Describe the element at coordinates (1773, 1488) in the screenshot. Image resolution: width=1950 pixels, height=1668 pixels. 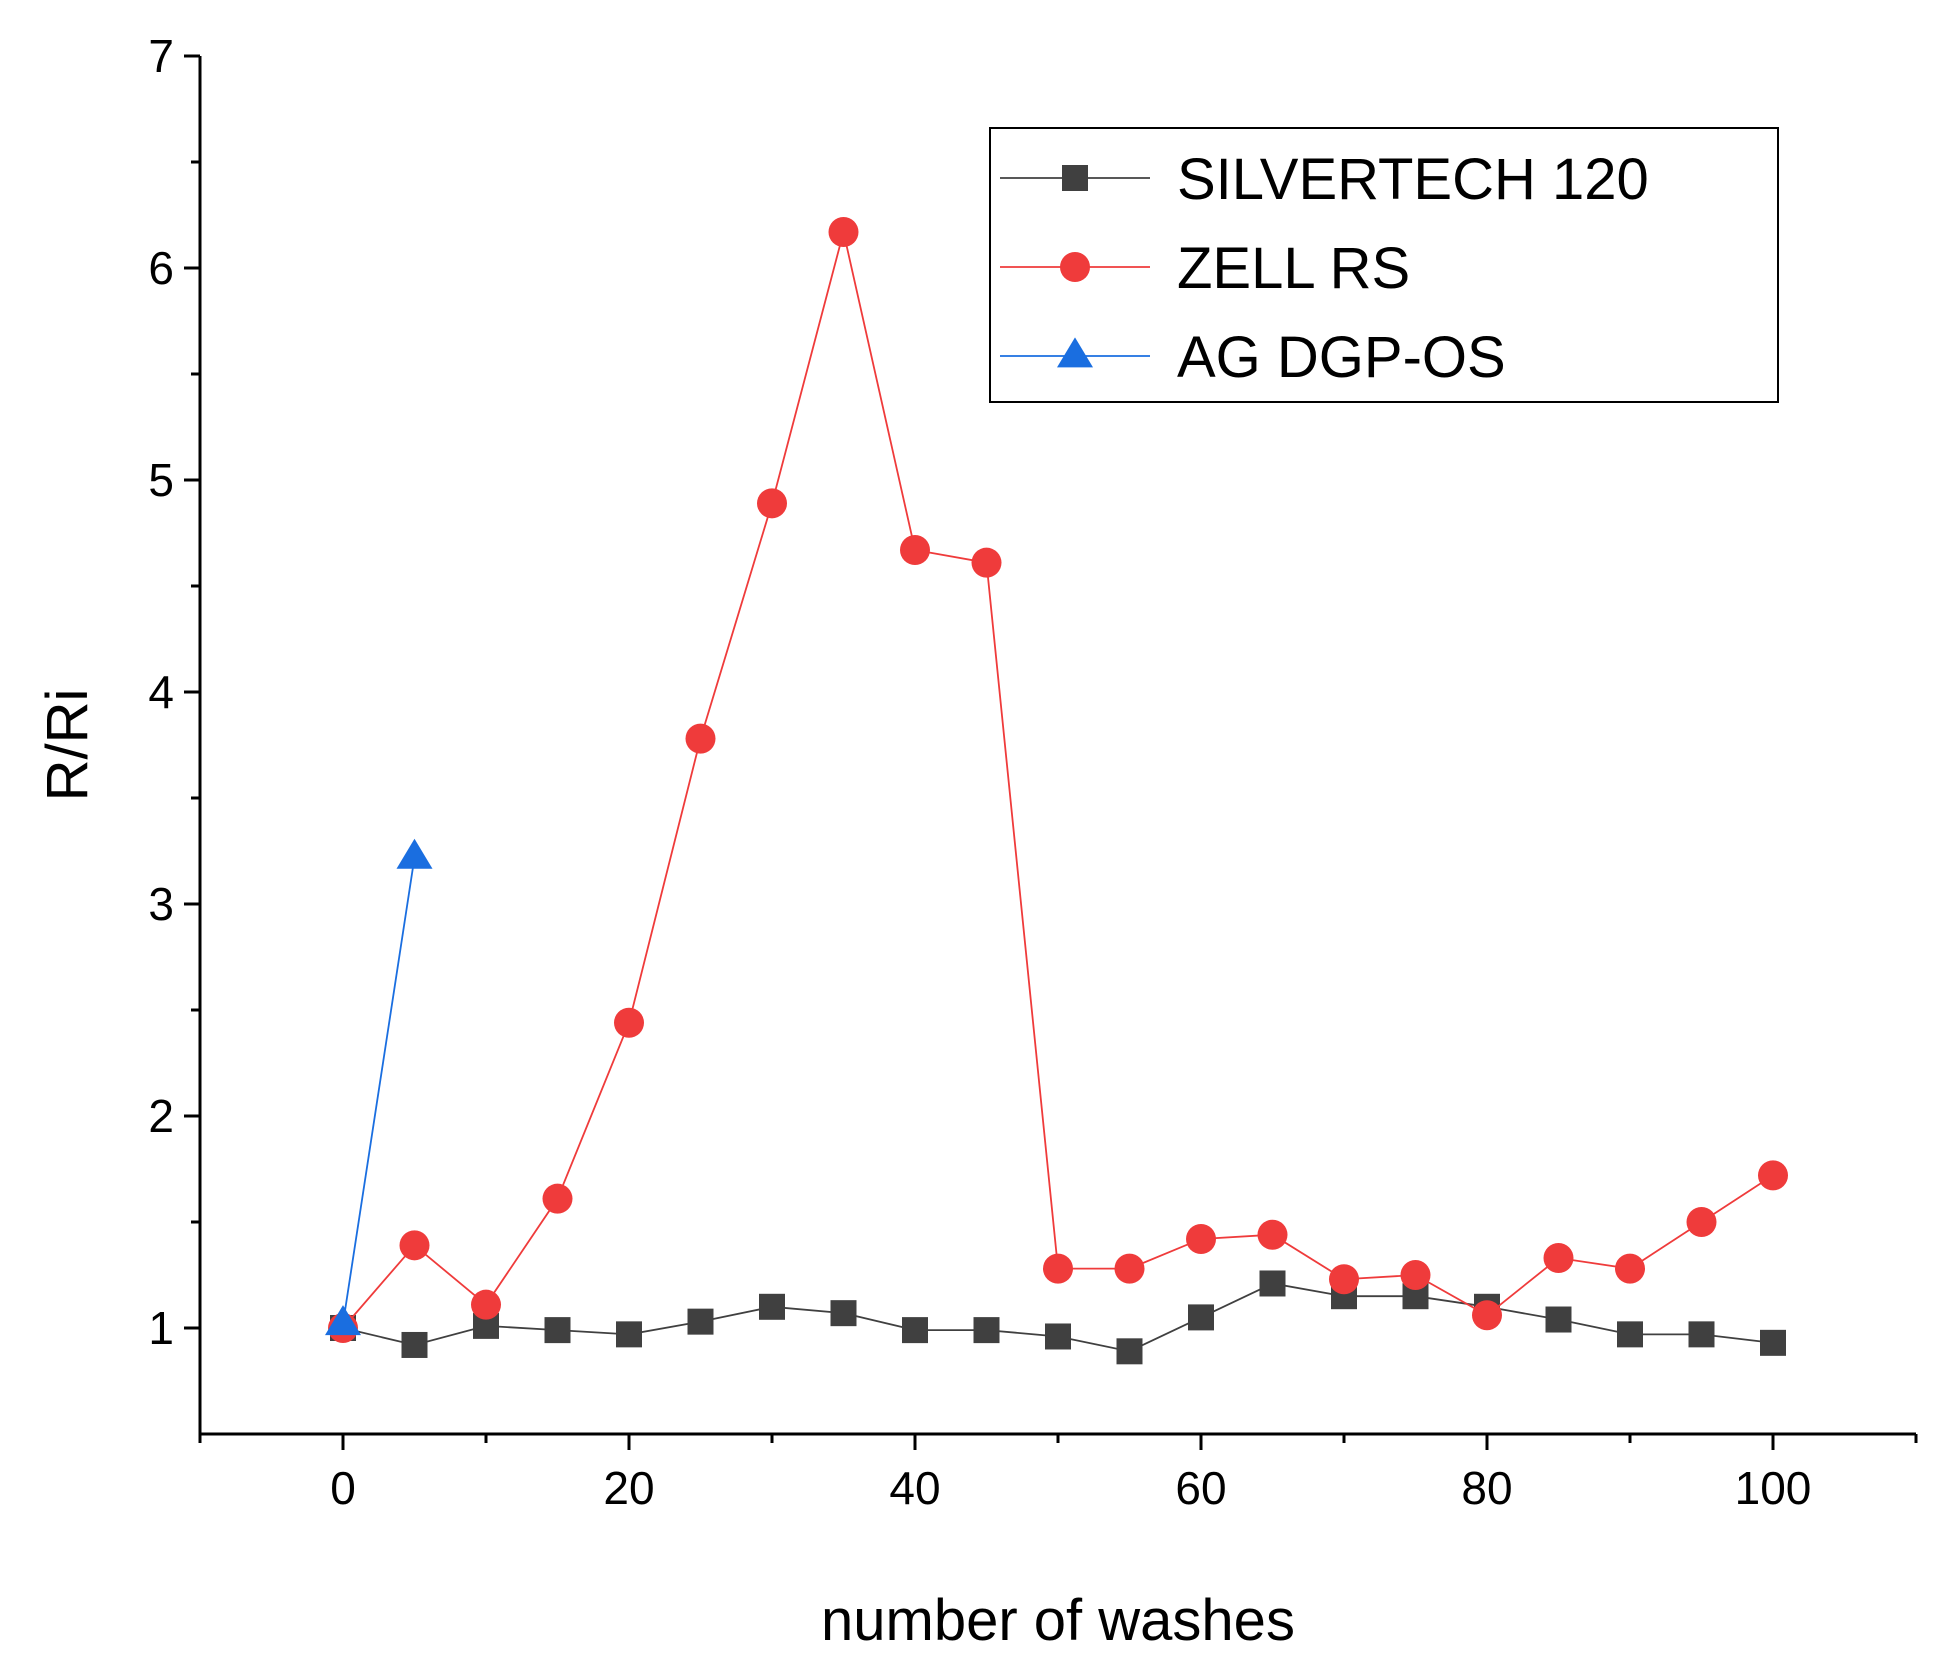
I see `x-tick-label: 100` at that location.